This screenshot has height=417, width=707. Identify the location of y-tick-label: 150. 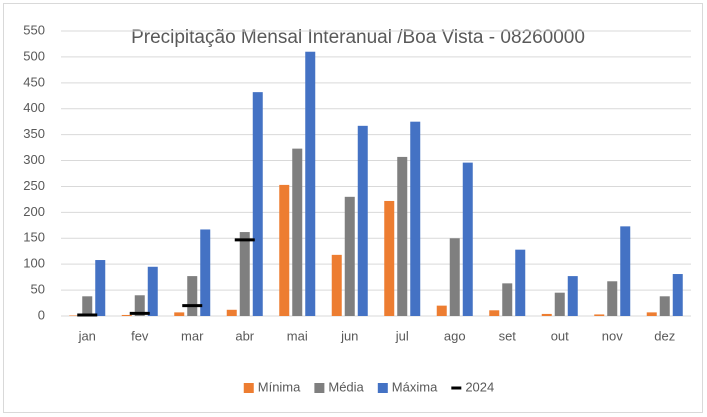
(34, 237).